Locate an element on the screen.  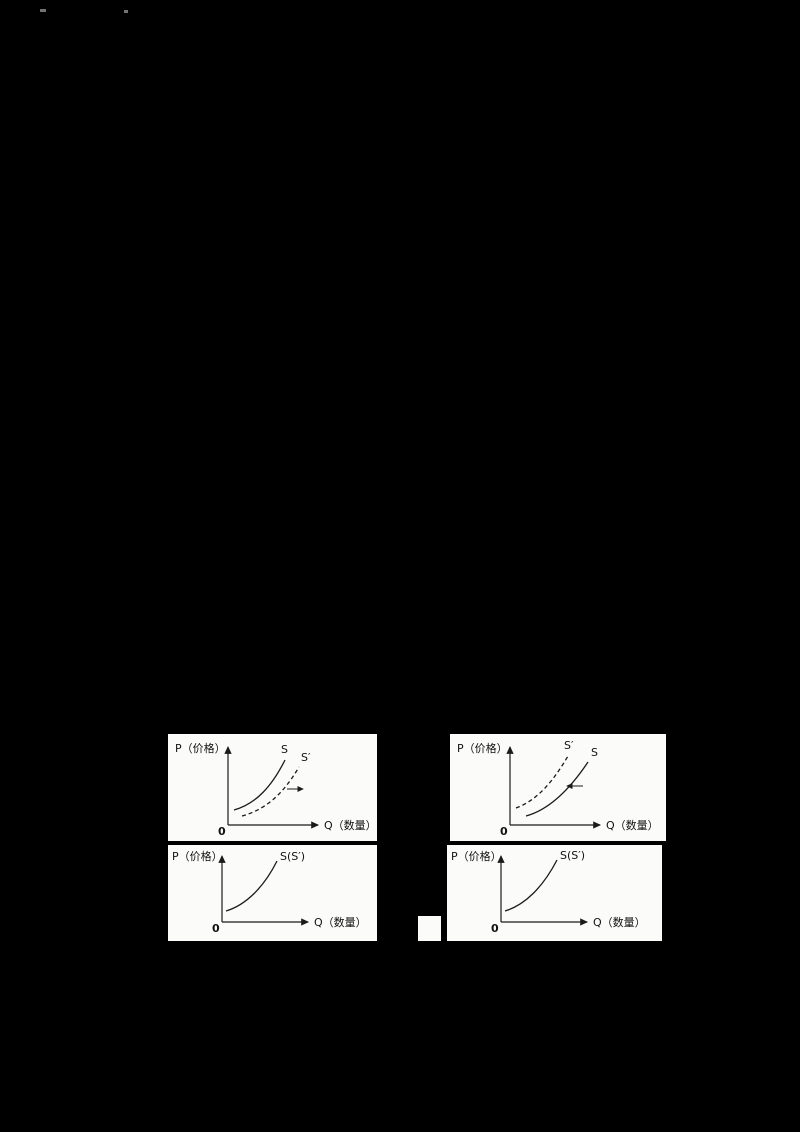
diagram-canvas: P（价格） Q（数量） 0 S S′ is located at coordinates (276, 789).